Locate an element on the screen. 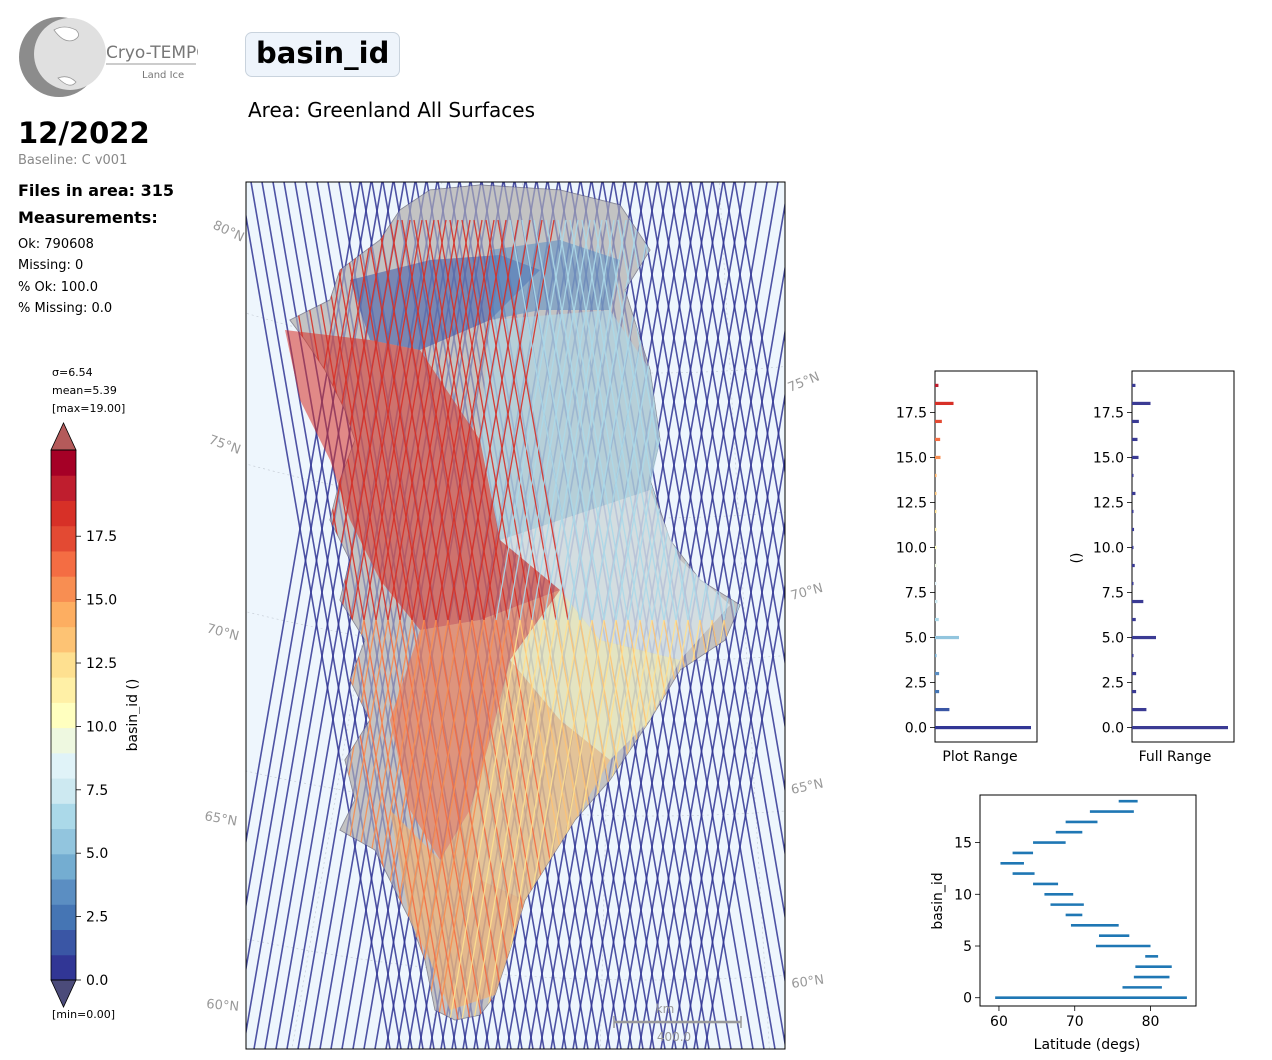 Image resolution: width=1272 pixels, height=1060 pixels. stat-percent-missing: % Missing: 0.0 is located at coordinates (65, 308).